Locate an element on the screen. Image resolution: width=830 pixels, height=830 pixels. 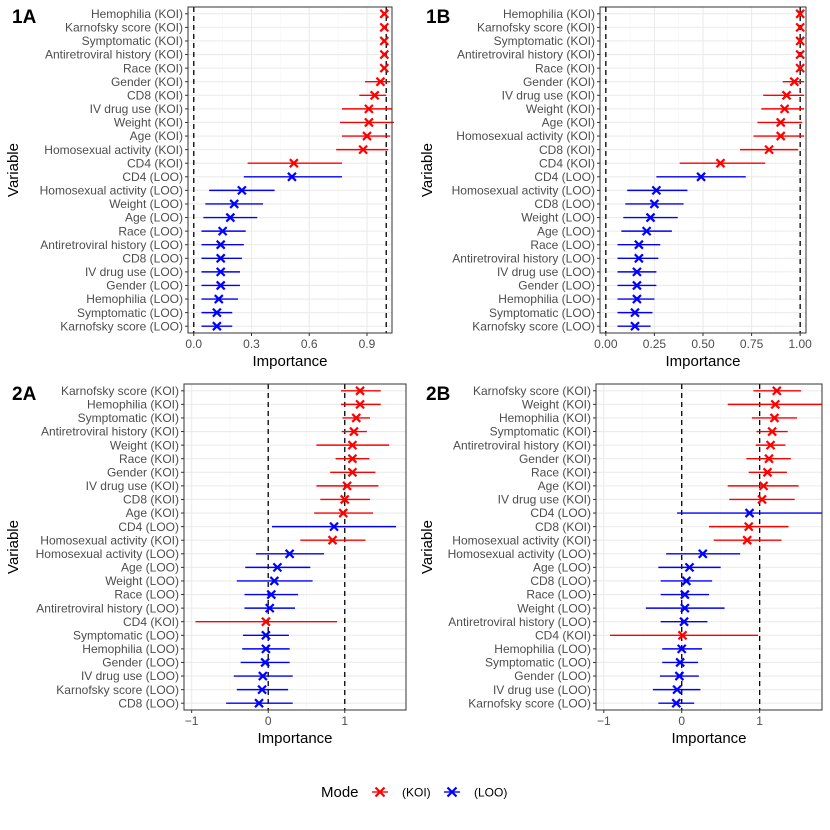
y-tick-label: Race (LOO) is located at coordinates (150, 231).